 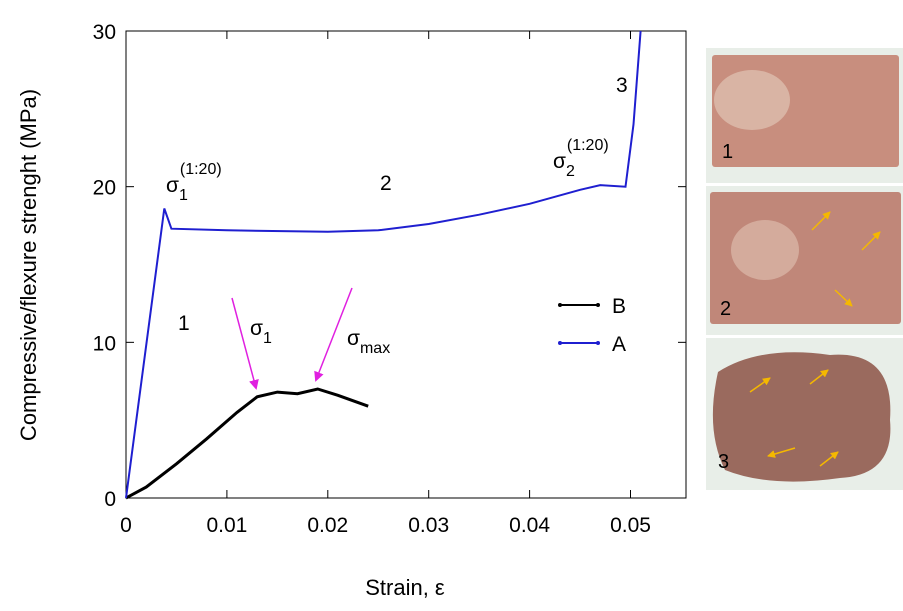 What do you see at coordinates (104, 32) in the screenshot?
I see `y-tick-label: 30` at bounding box center [104, 32].